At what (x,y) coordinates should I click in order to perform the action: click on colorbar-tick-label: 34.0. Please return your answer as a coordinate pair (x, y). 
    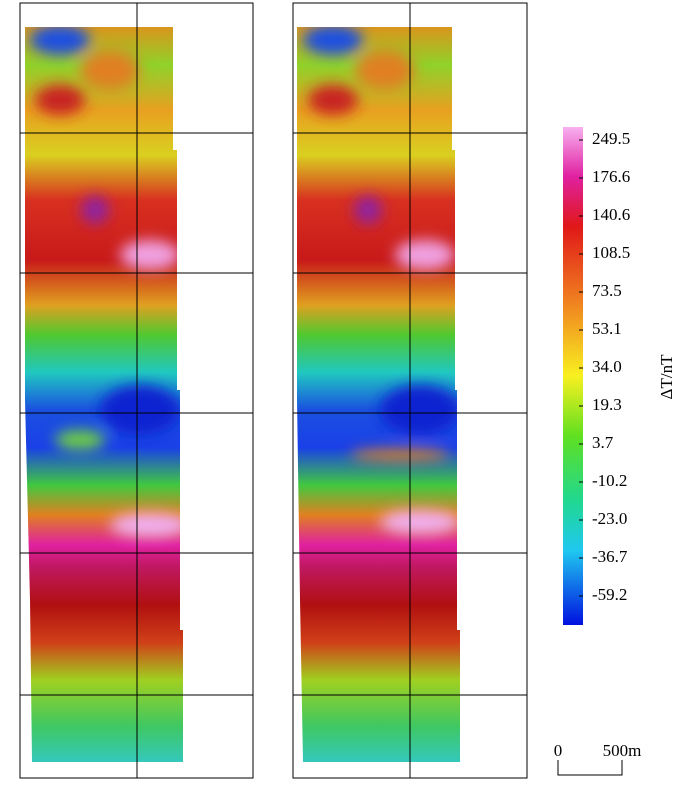
    Looking at the image, I should click on (607, 366).